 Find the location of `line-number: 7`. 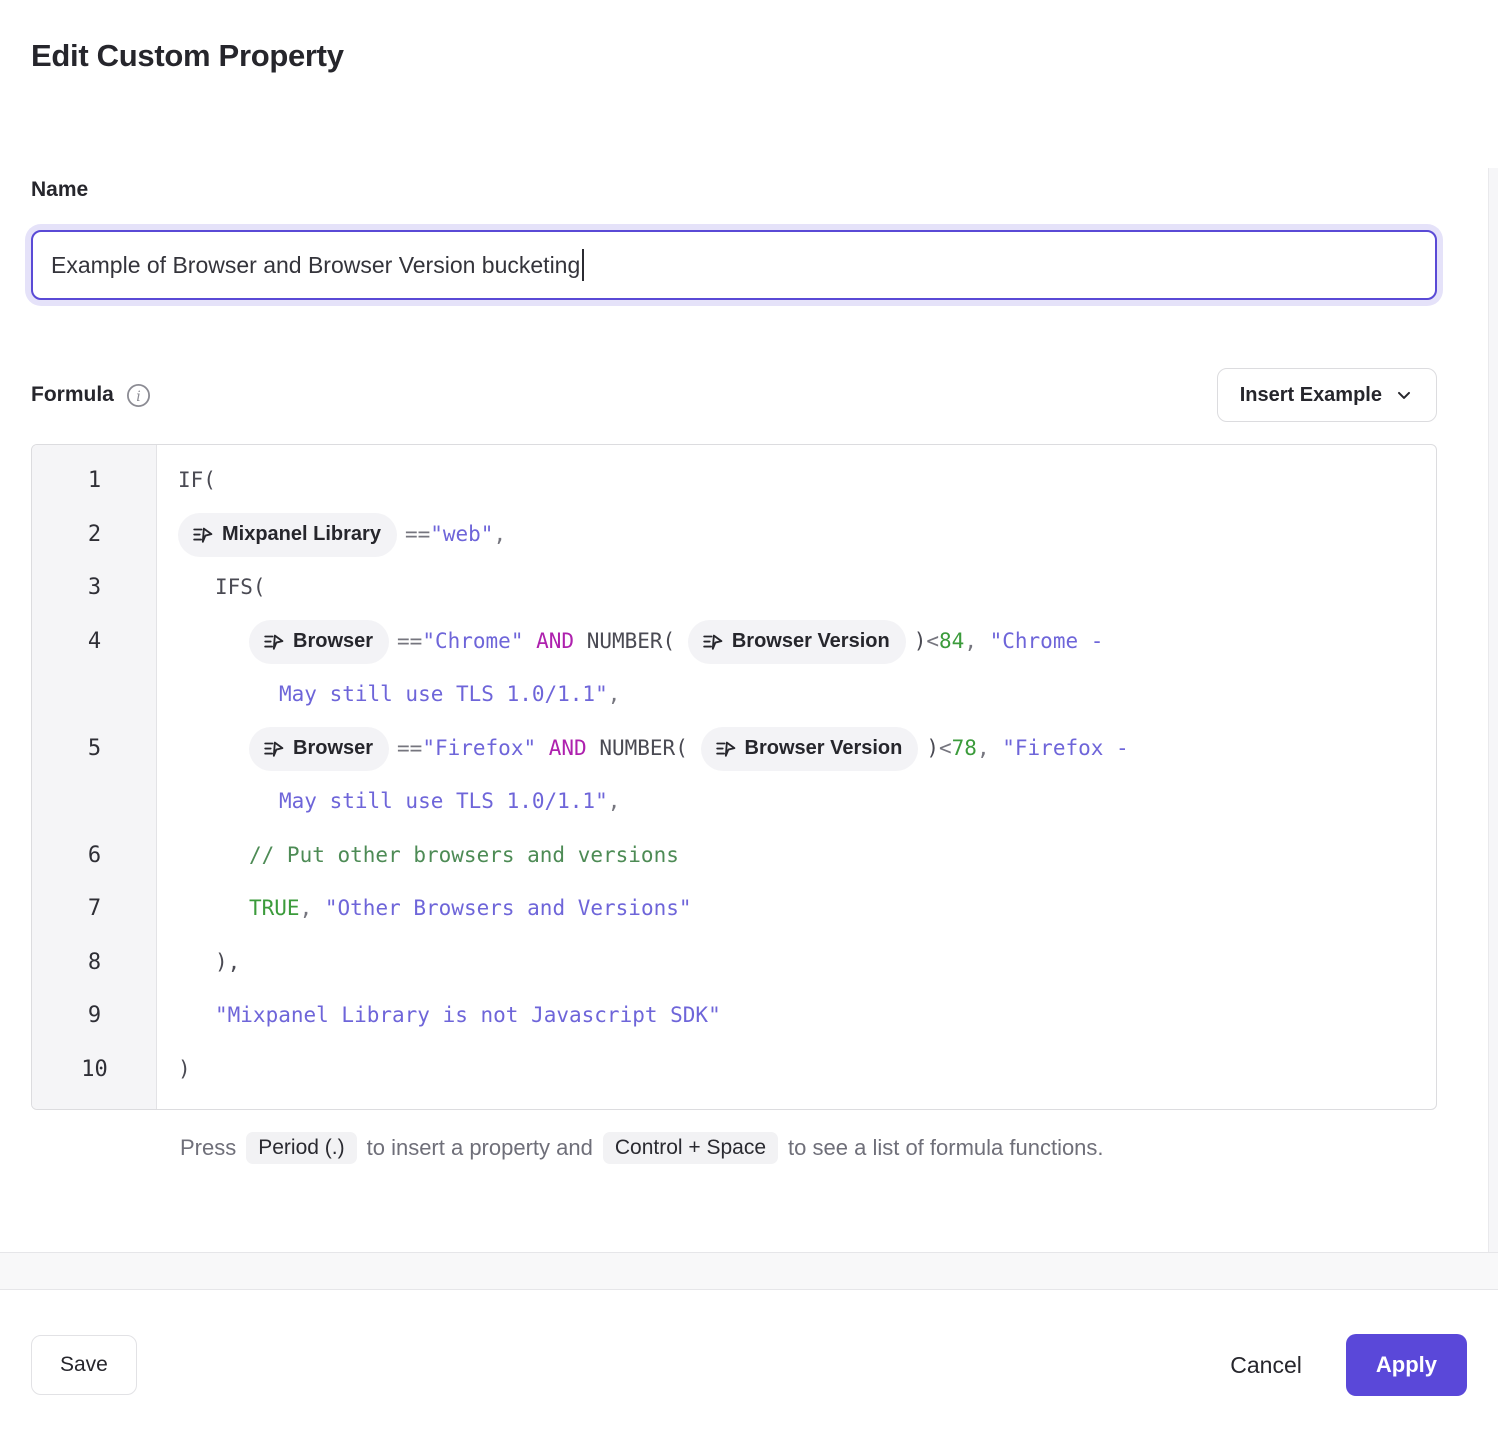

line-number: 7 is located at coordinates (94, 908).